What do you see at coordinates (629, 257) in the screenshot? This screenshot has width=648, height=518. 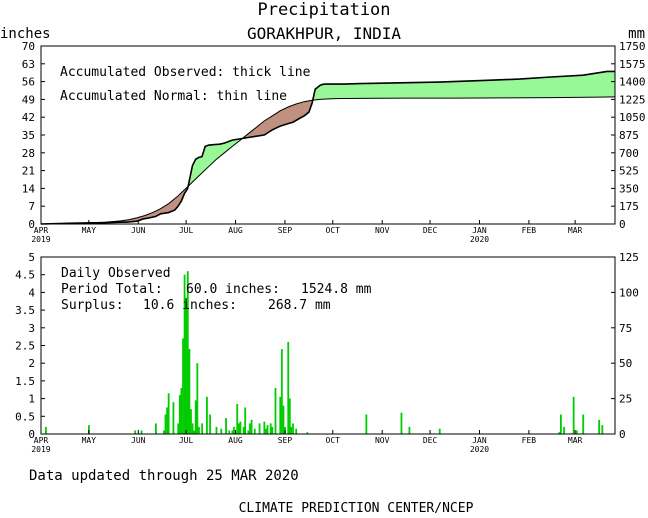 I see `right-tick-label: 125` at bounding box center [629, 257].